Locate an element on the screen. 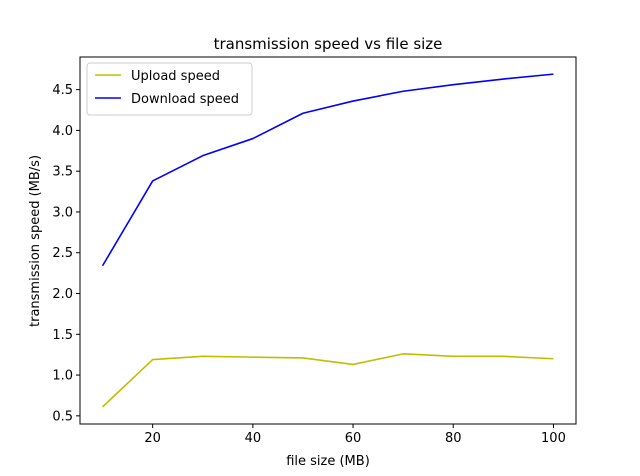 The height and width of the screenshot is (476, 640). legend: Upload speed Download speed is located at coordinates (169, 89).